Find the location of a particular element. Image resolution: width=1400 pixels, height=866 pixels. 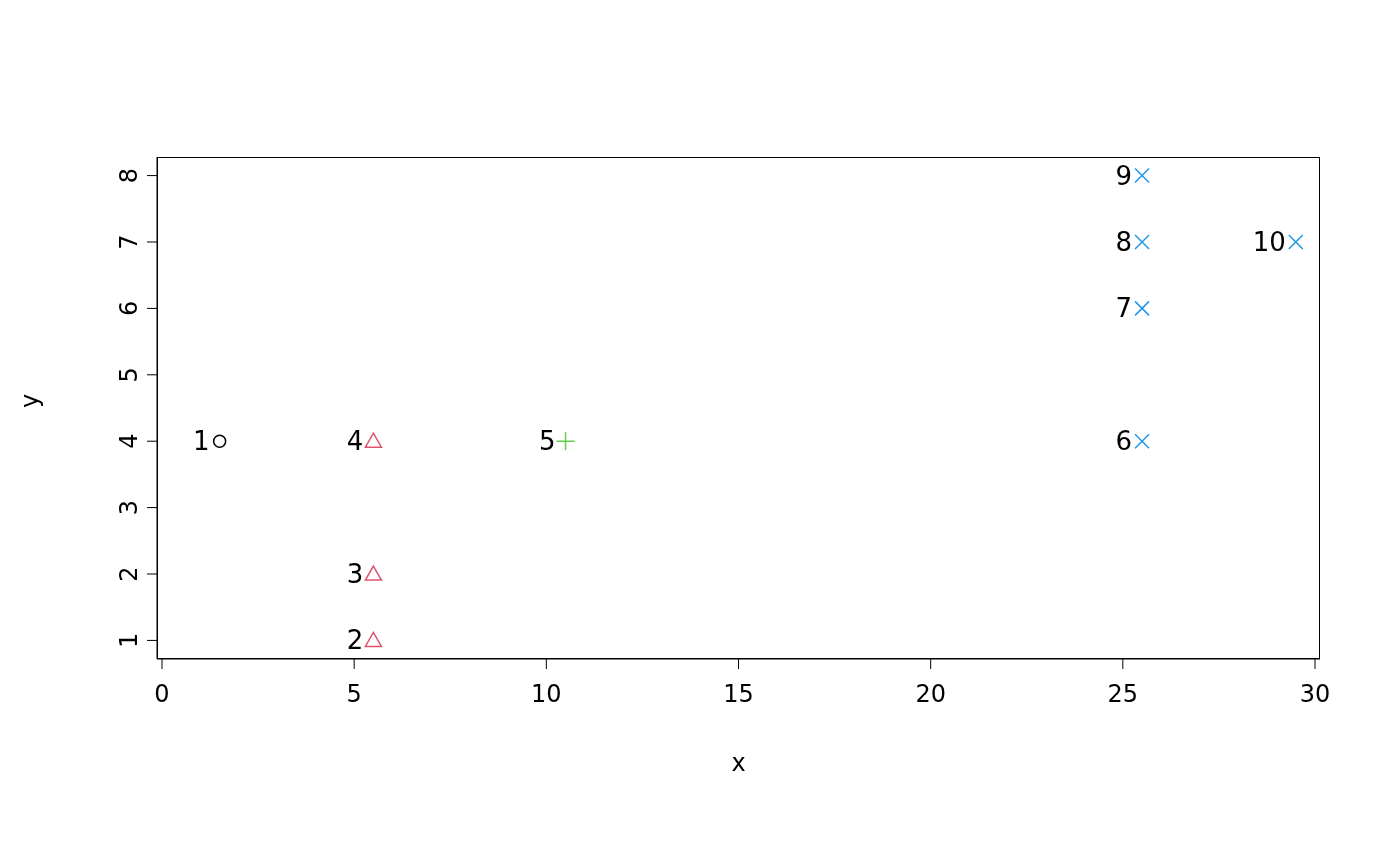

x-tick-label: 30 is located at coordinates (1315, 694).